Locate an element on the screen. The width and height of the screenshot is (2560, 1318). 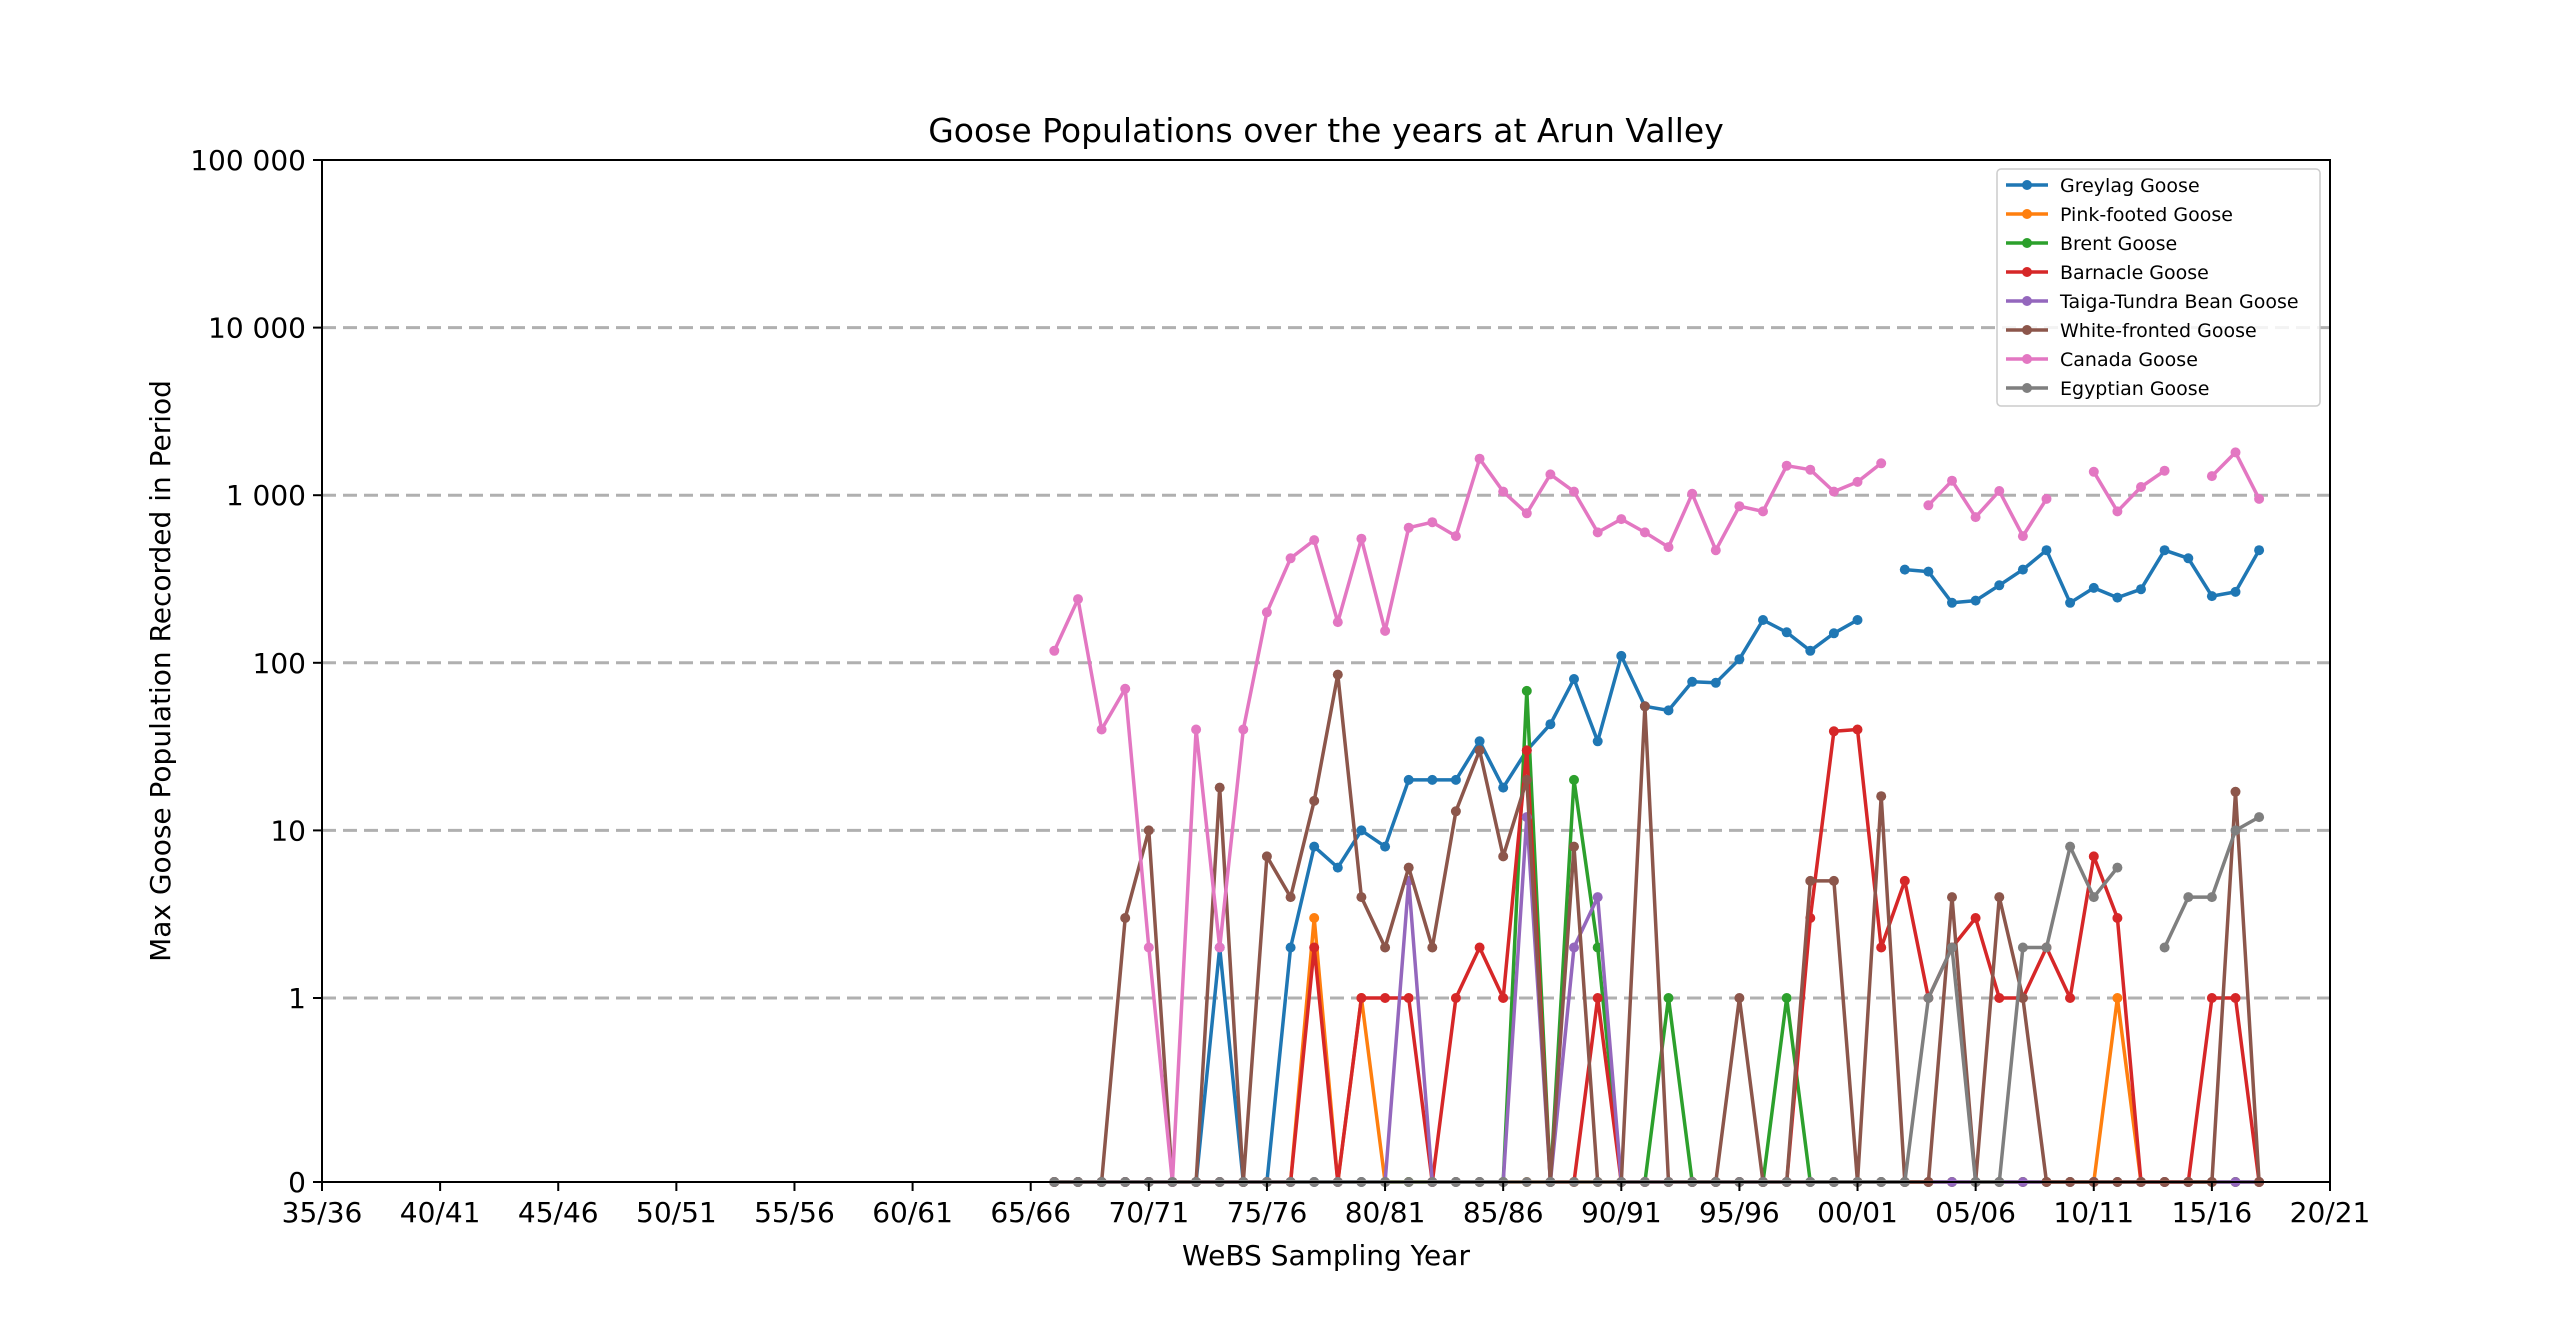
y-tick-label: 1 000 is located at coordinates (266, 495).